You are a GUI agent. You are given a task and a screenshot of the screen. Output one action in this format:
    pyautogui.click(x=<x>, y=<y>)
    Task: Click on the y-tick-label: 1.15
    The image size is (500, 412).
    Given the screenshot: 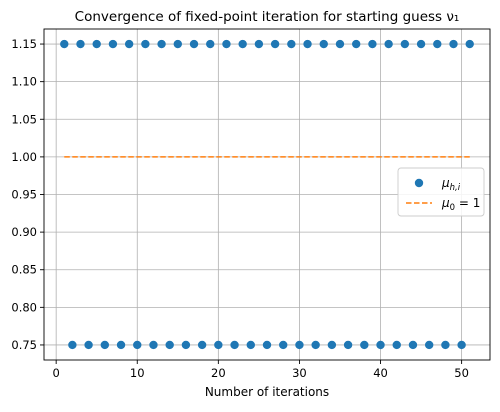 What is the action you would take?
    pyautogui.click(x=24, y=44)
    